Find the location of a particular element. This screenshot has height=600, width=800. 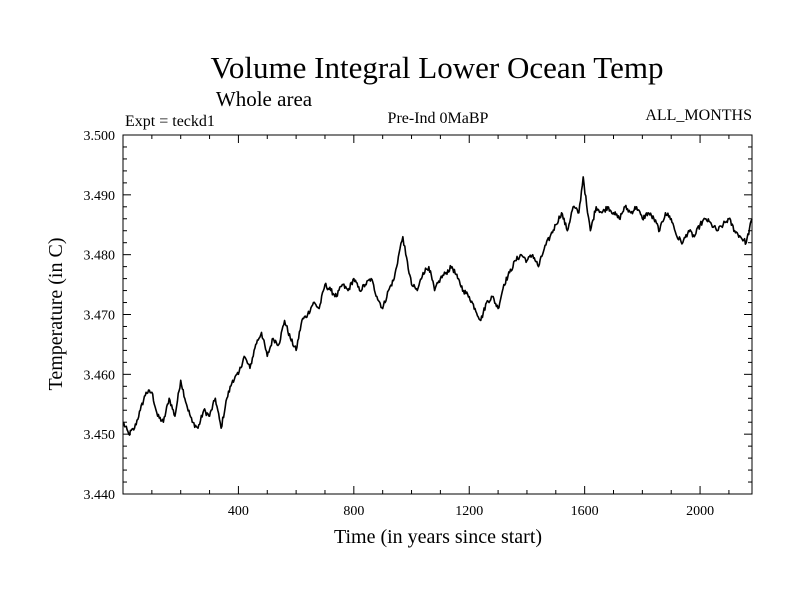

y-axis-tick-labels: 3.440 3.450 3.460 3.470 3.480 3.490 3.500 is located at coordinates (100, 316).